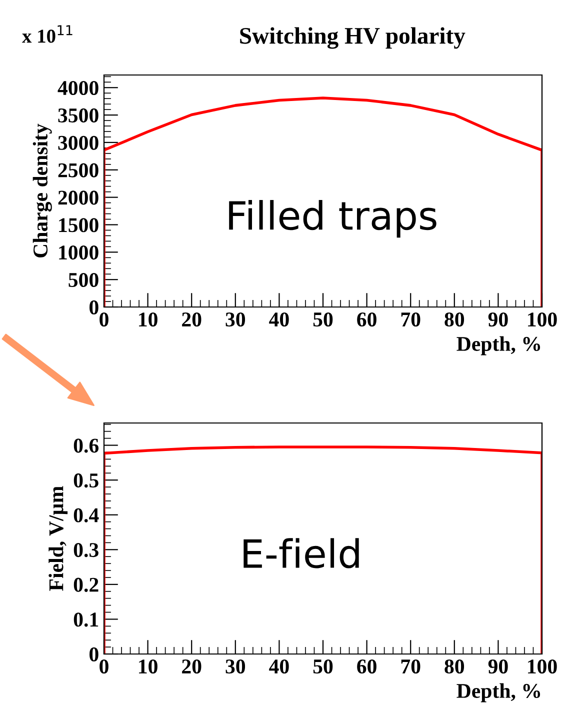  What do you see at coordinates (58, 538) in the screenshot?
I see `y-axis-title: Field, V/µm` at bounding box center [58, 538].